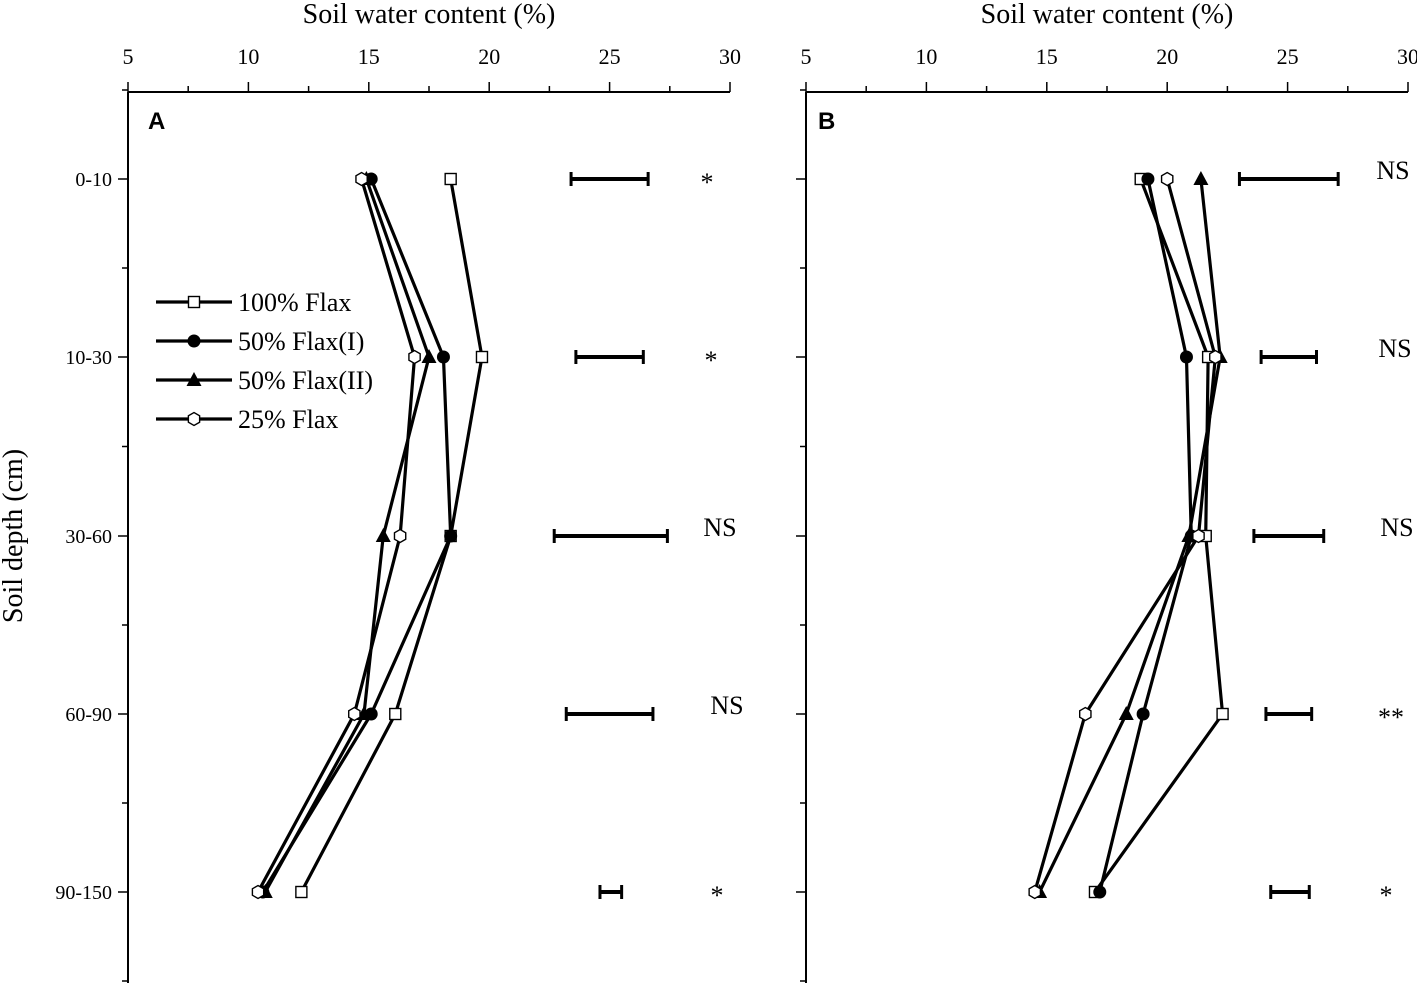 This screenshot has width=1417, height=983. I want to click on significance-label: **, so click(1391, 717).